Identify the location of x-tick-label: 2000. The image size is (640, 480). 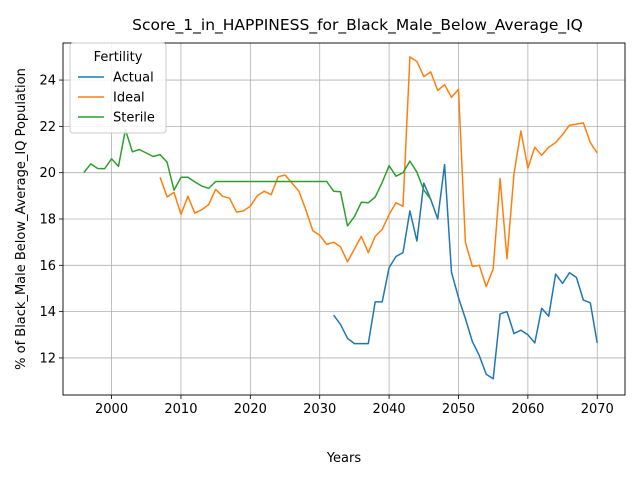
(111, 409).